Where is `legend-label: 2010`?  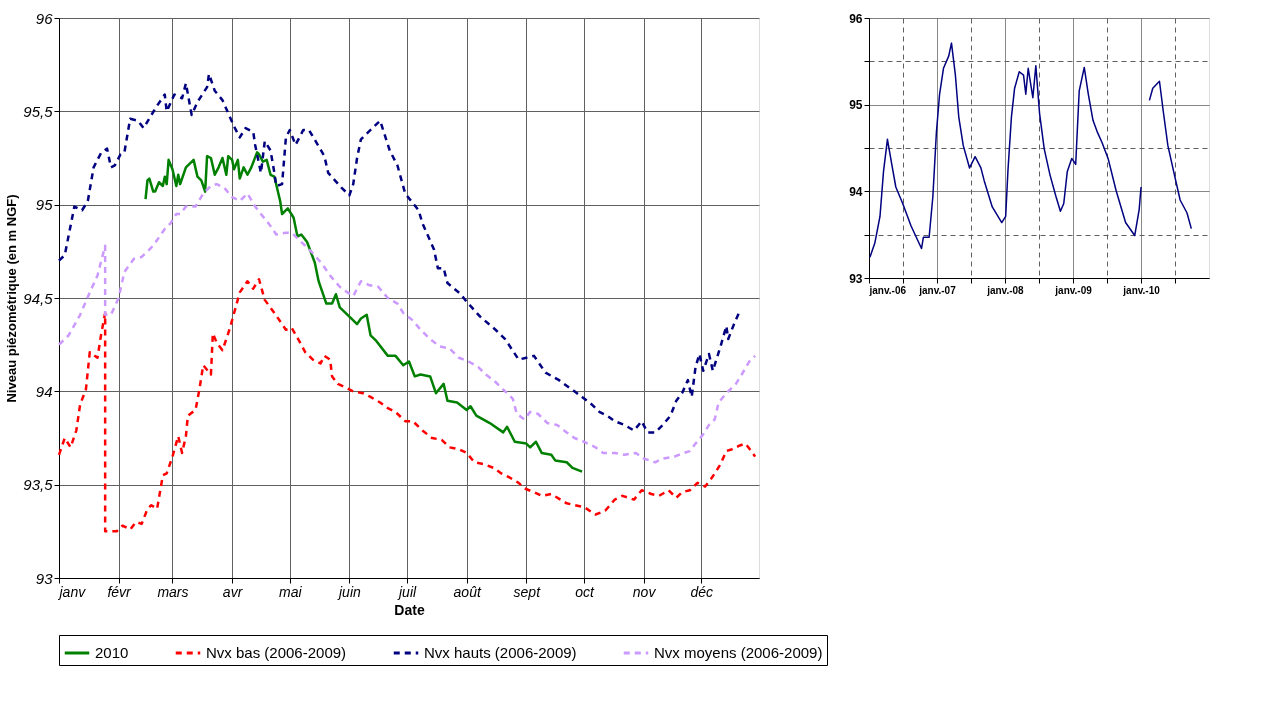
legend-label: 2010 is located at coordinates (112, 652).